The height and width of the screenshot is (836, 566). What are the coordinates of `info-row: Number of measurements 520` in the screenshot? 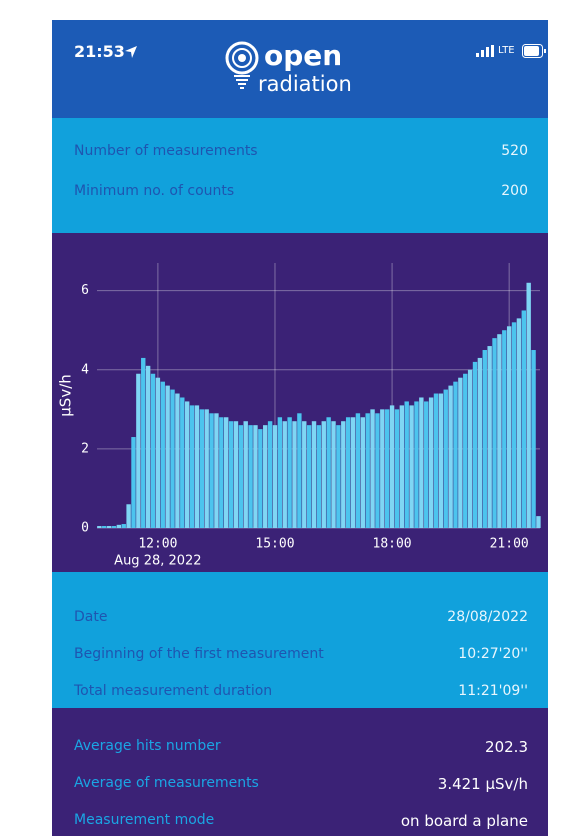 It's located at (301, 155).